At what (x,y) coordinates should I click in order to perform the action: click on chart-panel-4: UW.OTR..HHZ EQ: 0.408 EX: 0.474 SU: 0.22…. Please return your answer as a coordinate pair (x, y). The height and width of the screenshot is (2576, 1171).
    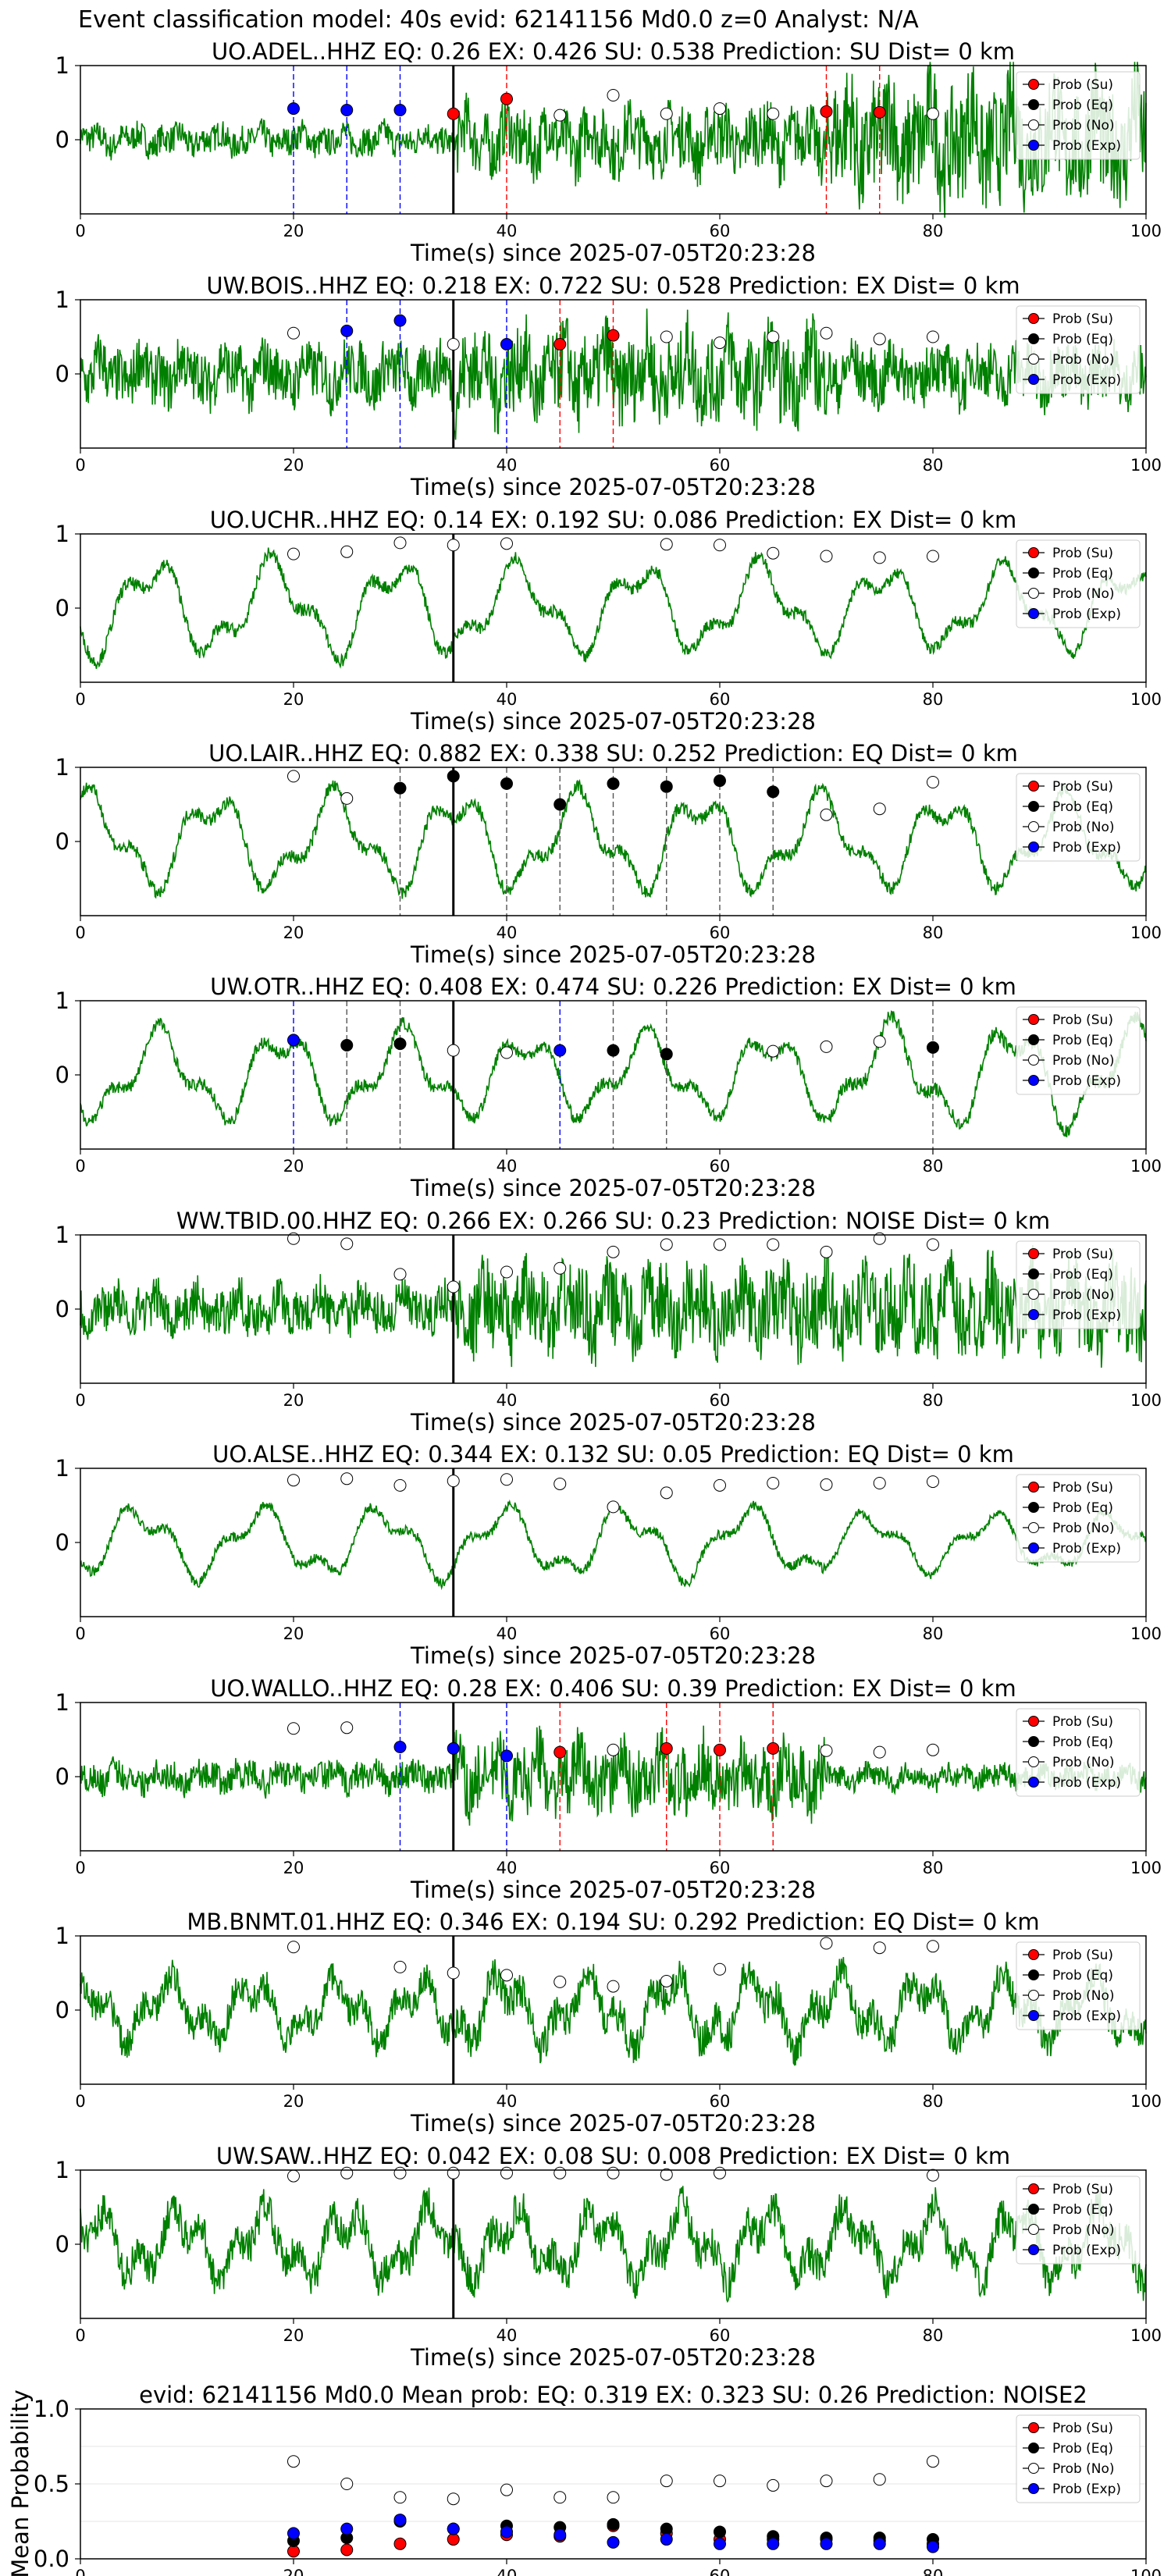
    Looking at the image, I should click on (608, 1087).